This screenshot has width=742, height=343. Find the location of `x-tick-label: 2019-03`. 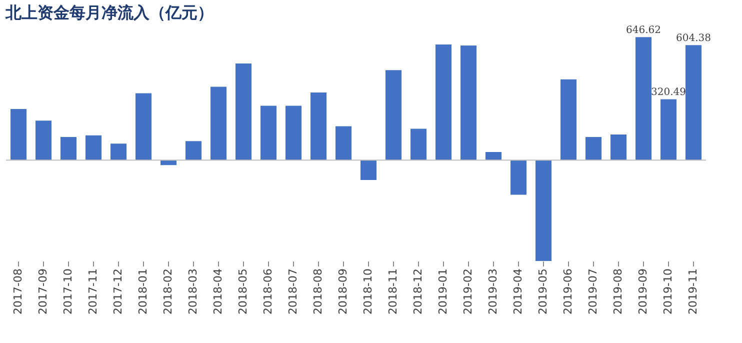

x-tick-label: 2019-03 is located at coordinates (493, 291).